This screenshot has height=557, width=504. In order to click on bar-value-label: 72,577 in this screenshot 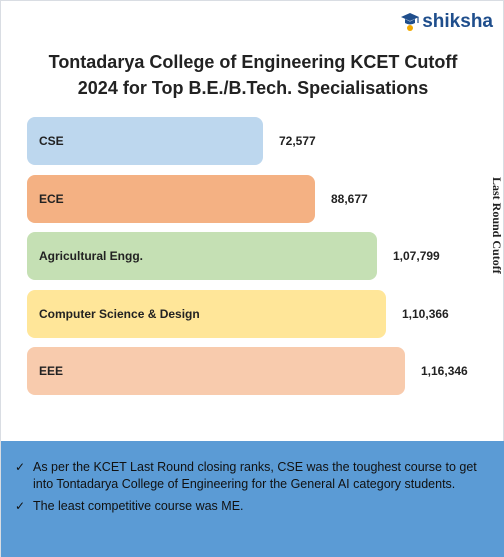, I will do `click(297, 141)`.